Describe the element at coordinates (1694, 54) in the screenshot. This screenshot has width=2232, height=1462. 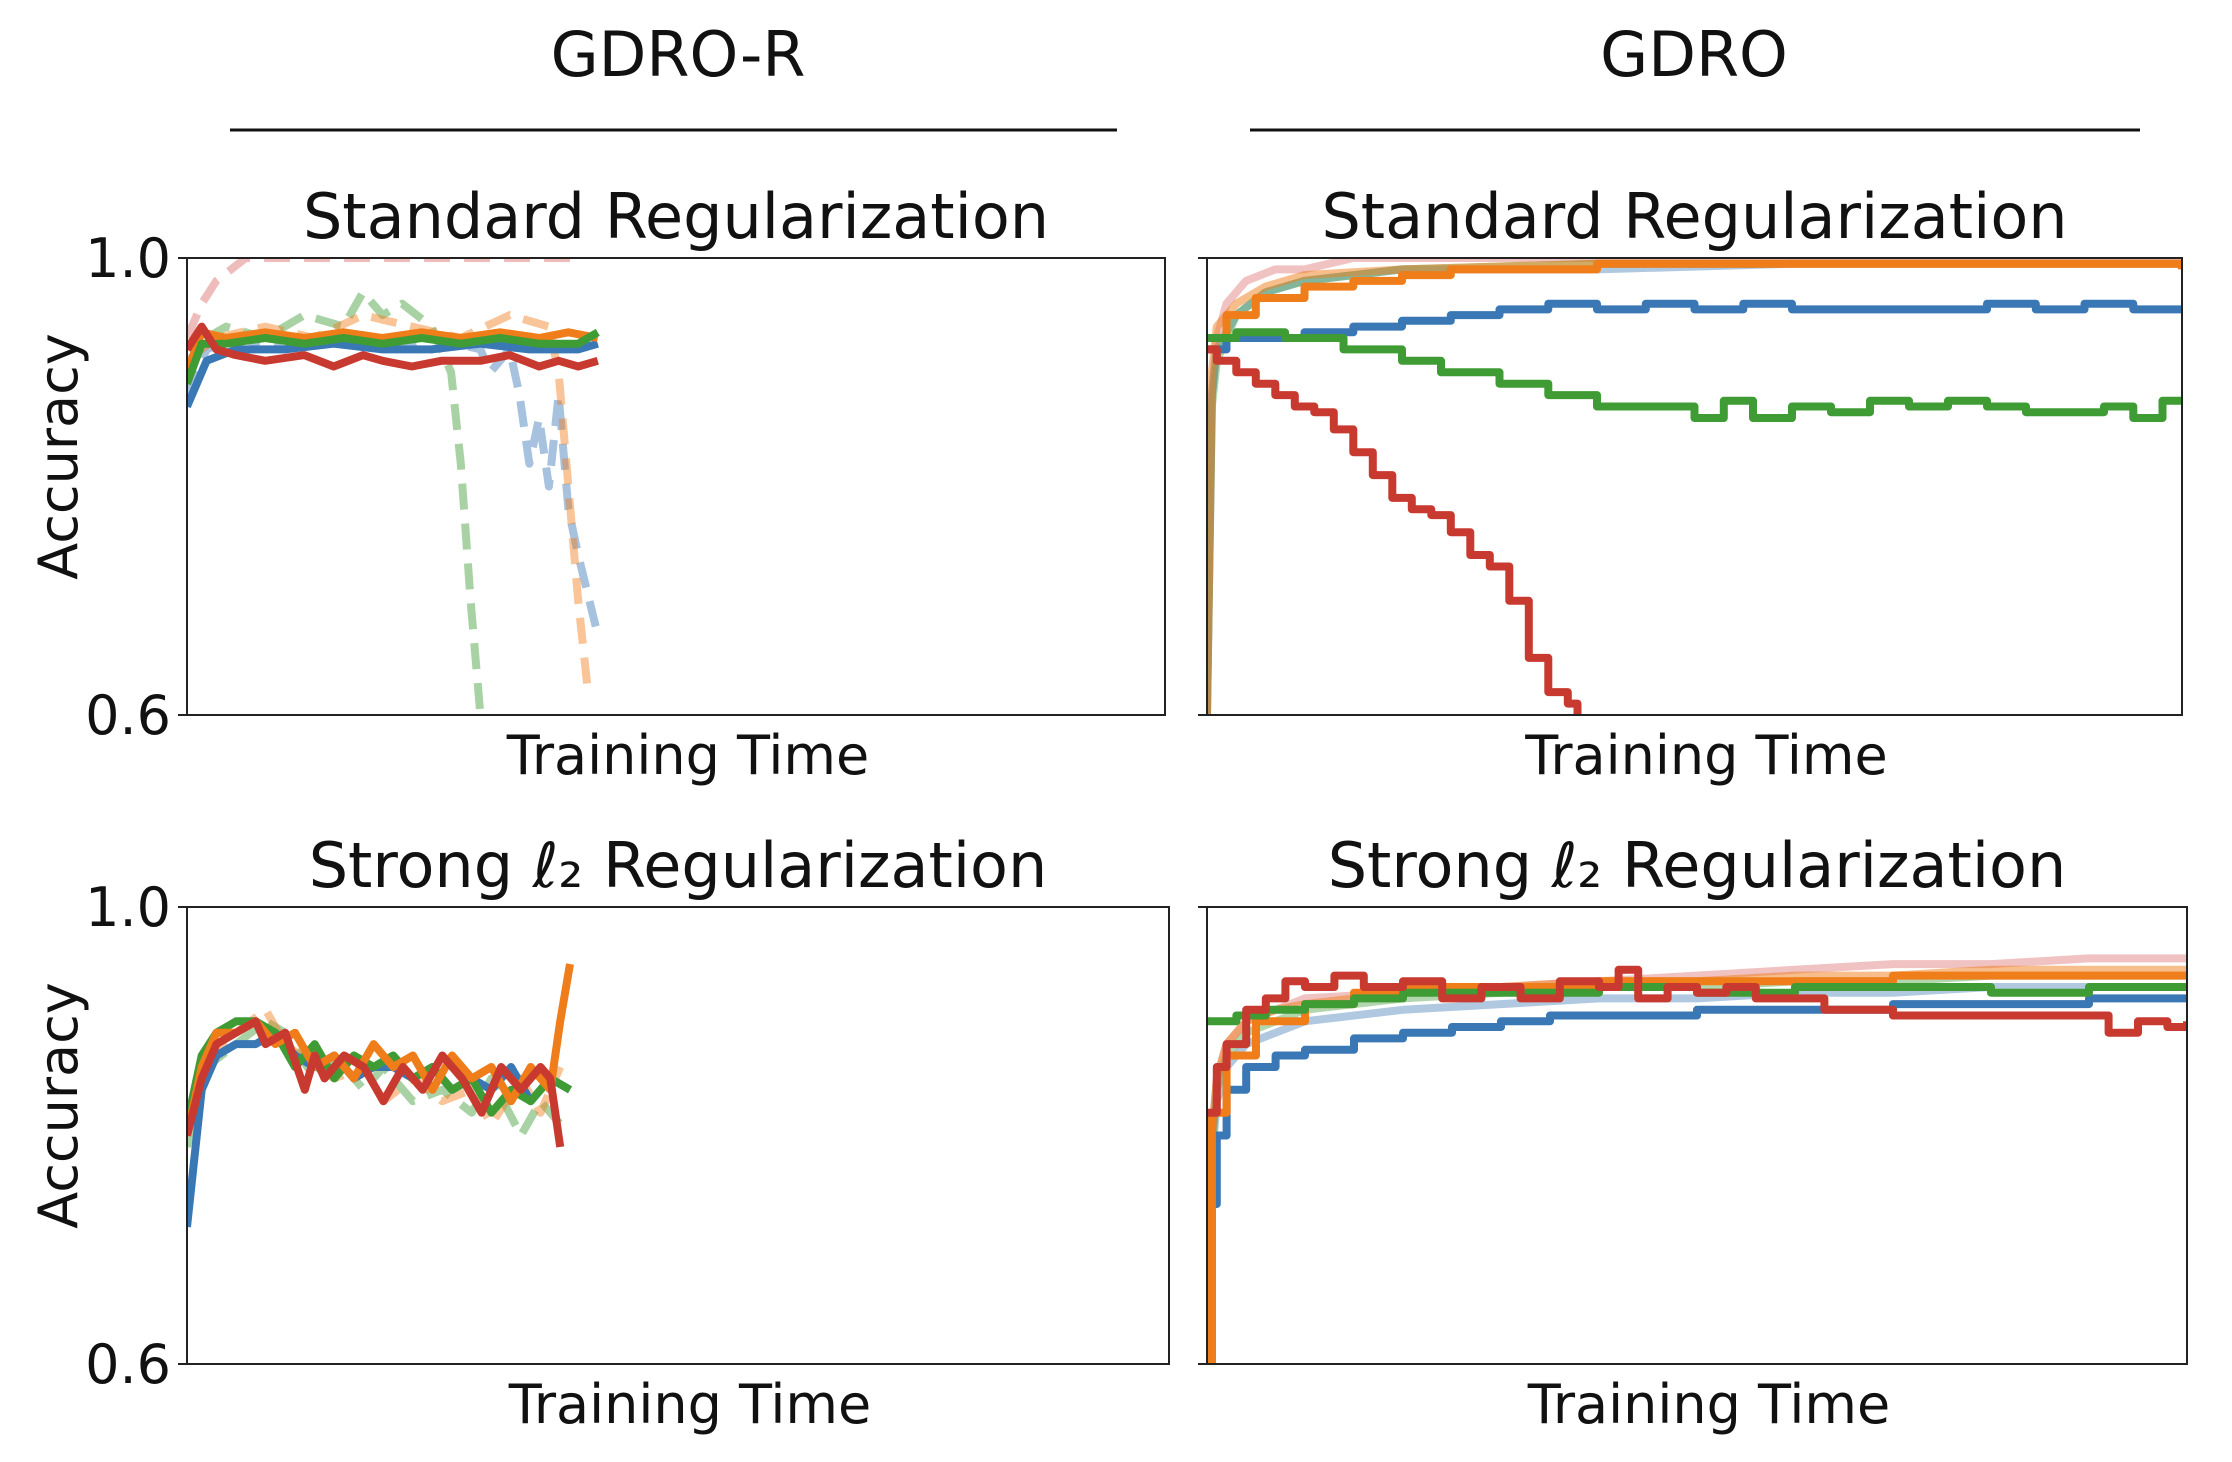
I see `column-header-gdro: GDRO` at that location.